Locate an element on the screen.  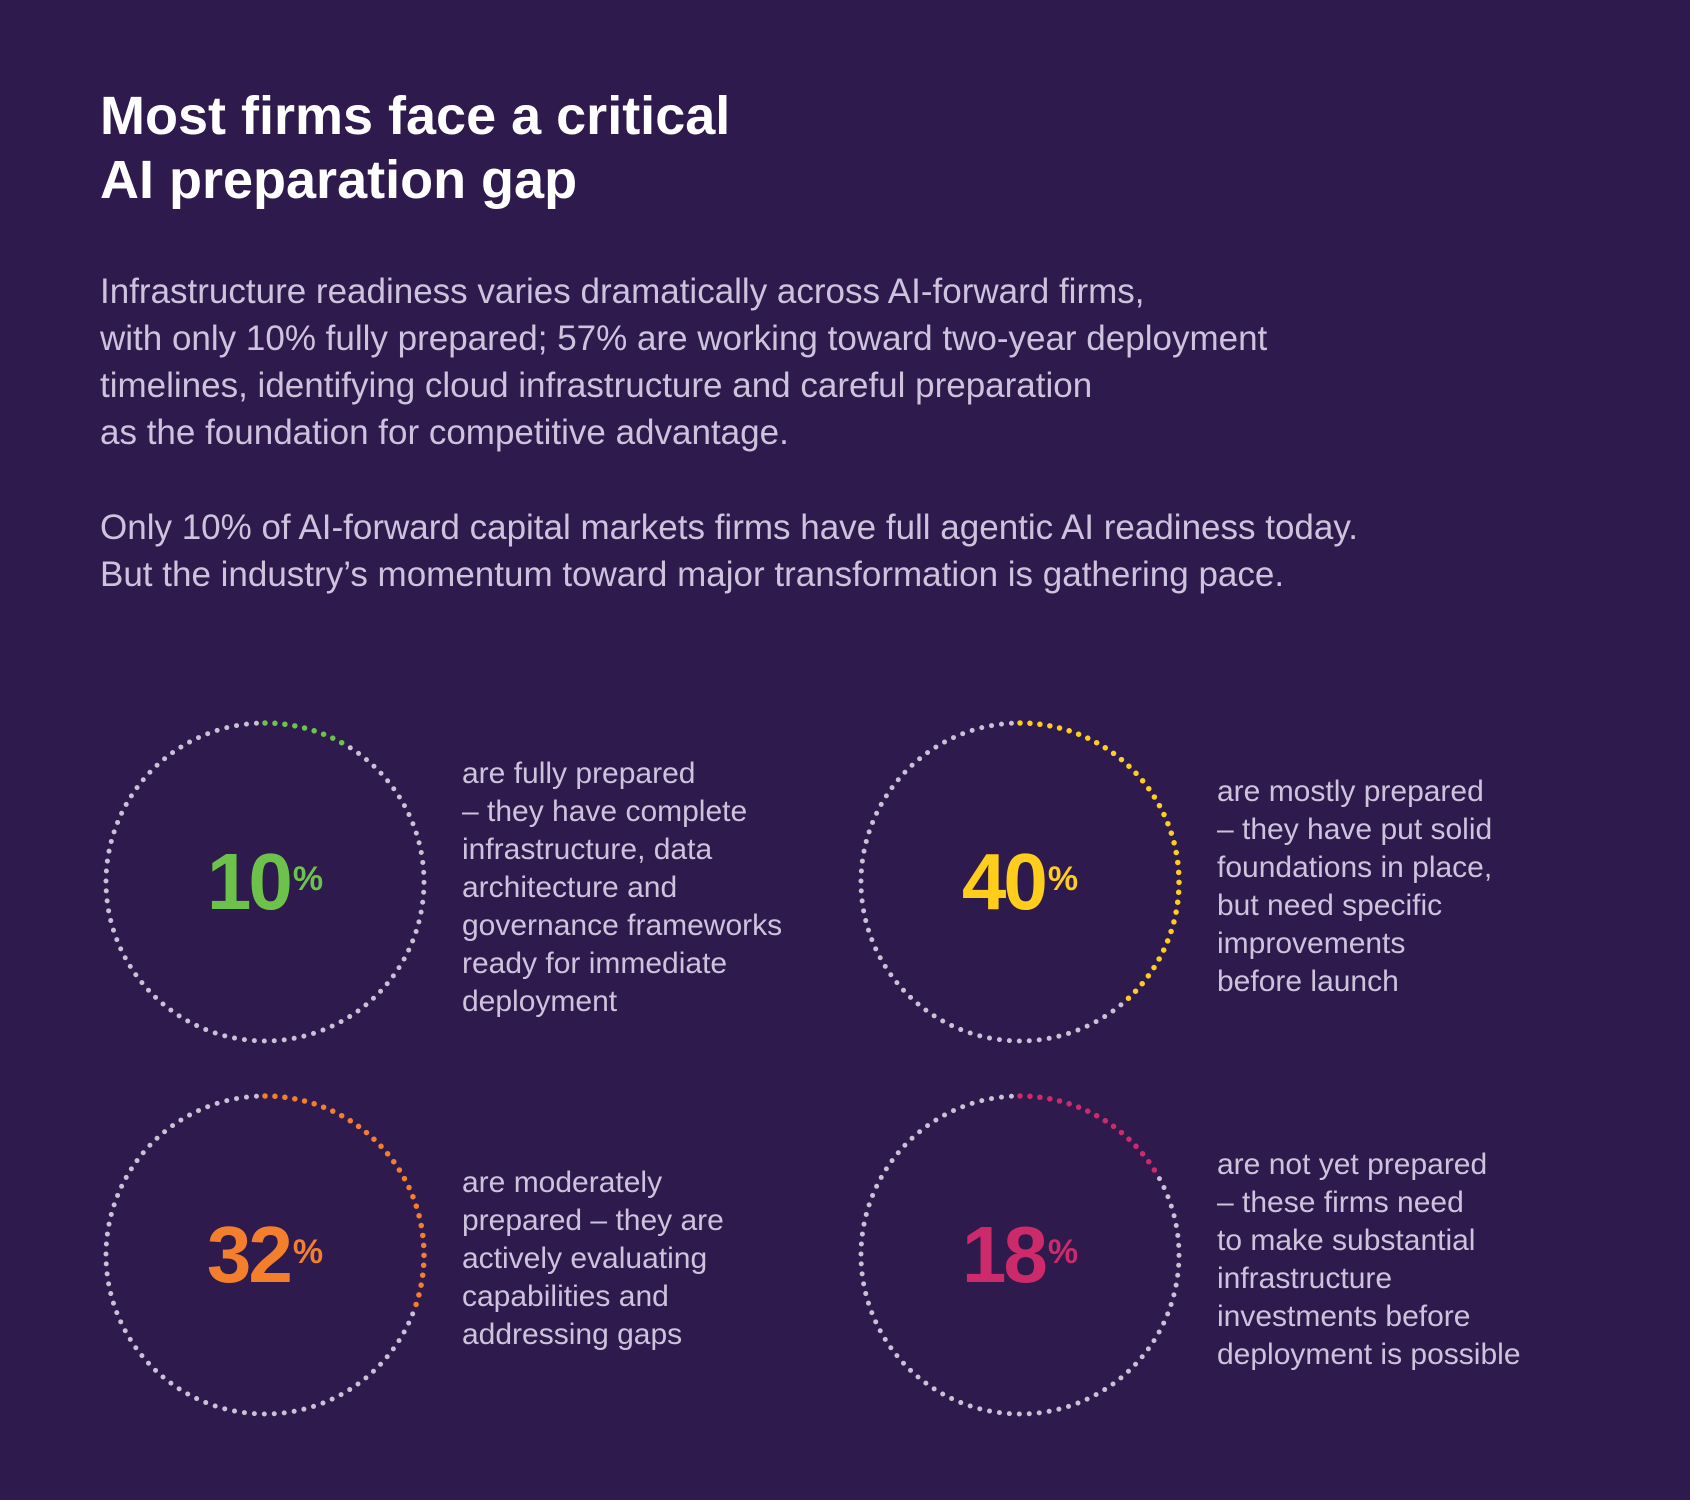
percentage: 32 % is located at coordinates (265, 1255).